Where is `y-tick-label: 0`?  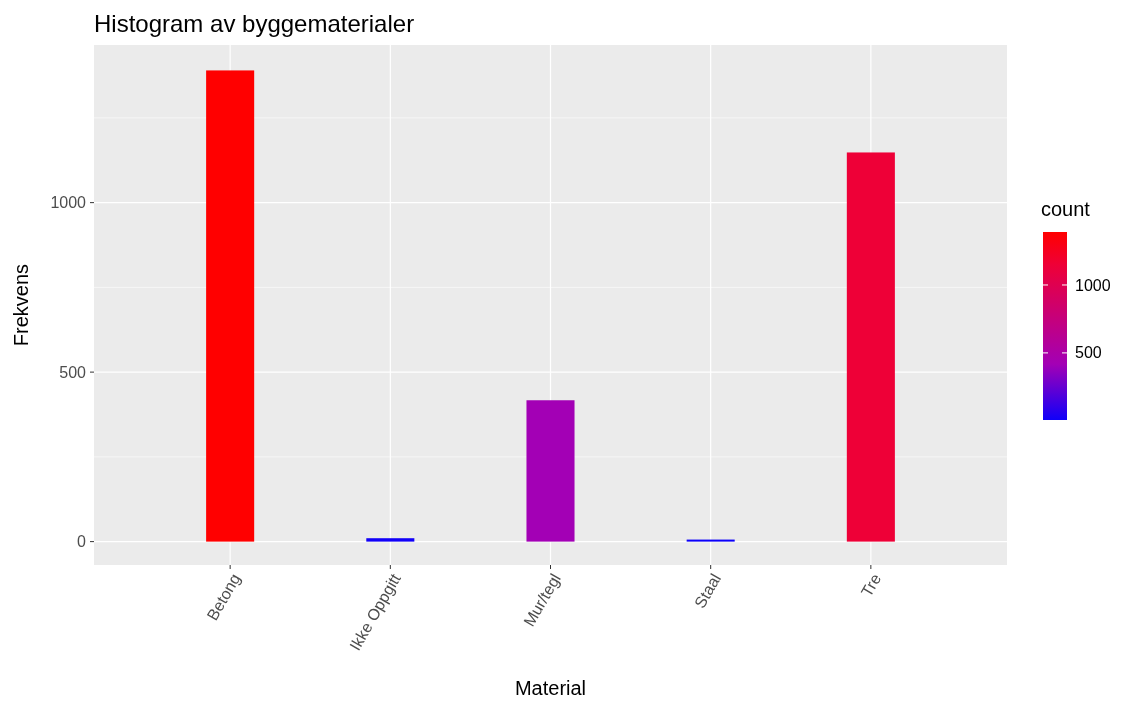 y-tick-label: 0 is located at coordinates (82, 542).